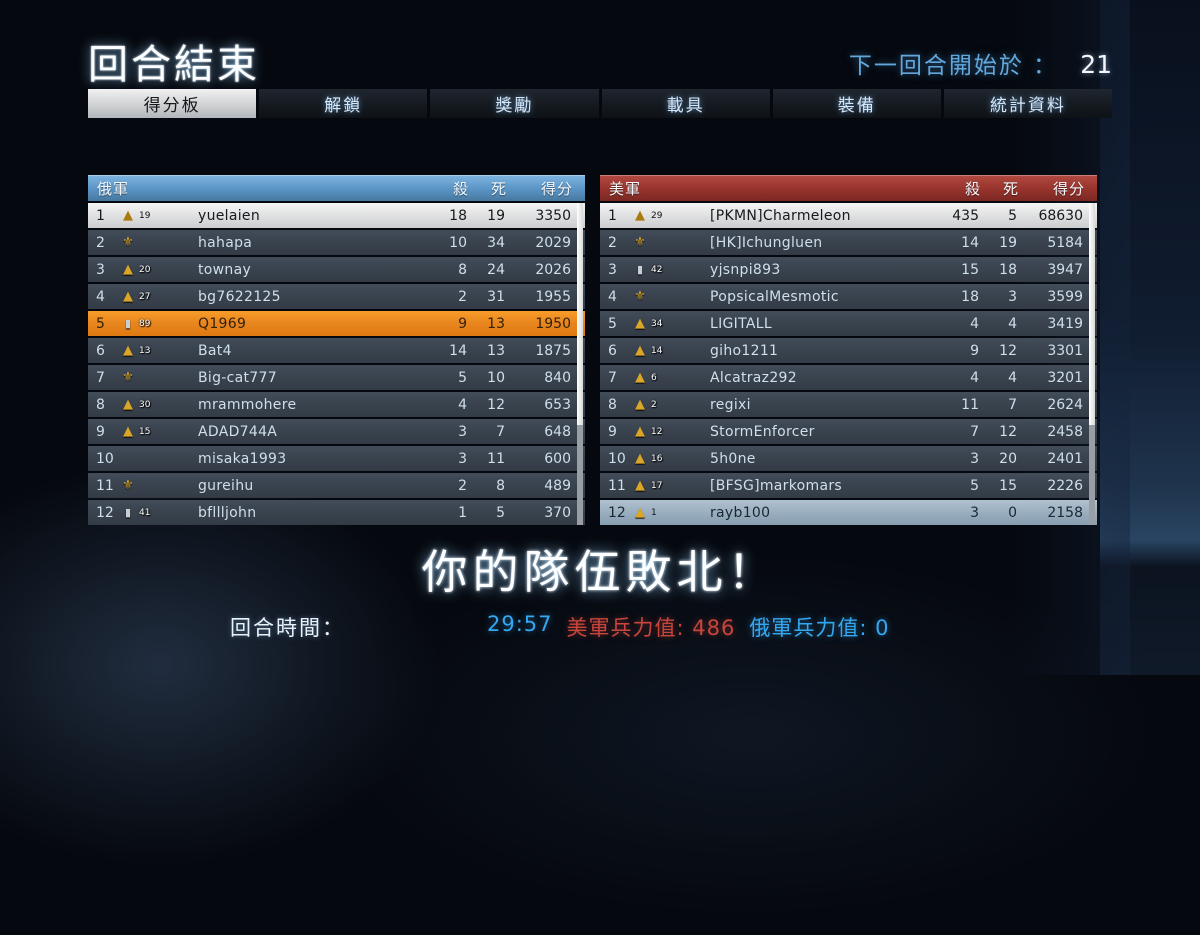 The width and height of the screenshot is (1200, 935). What do you see at coordinates (462, 296) in the screenshot?
I see `kills-value: 2` at bounding box center [462, 296].